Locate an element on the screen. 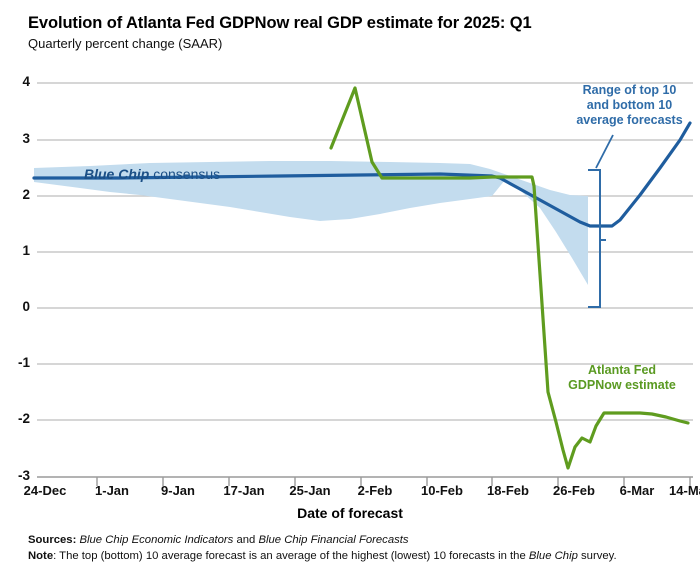 The width and height of the screenshot is (700, 585). gdpnow-annotation-line1: Atlanta Fed is located at coordinates (622, 370).